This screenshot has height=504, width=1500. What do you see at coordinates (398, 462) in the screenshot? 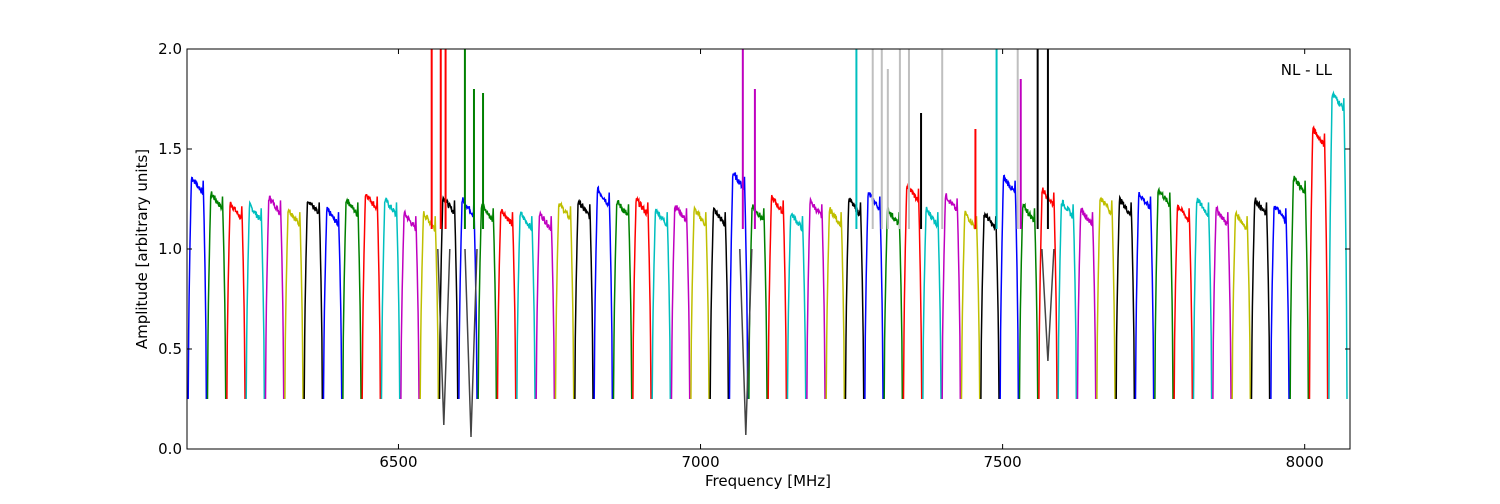
I see `x-tick-label: 6500` at bounding box center [398, 462].